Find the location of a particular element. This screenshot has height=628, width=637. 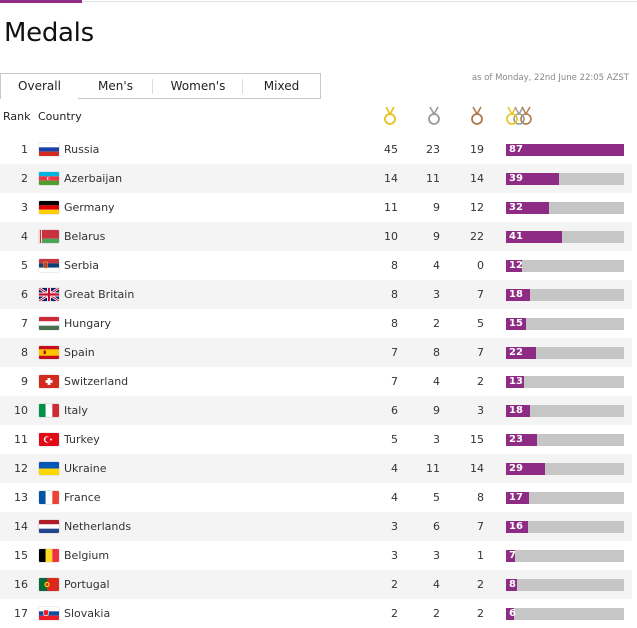

silver-count: 5 is located at coordinates (436, 497).